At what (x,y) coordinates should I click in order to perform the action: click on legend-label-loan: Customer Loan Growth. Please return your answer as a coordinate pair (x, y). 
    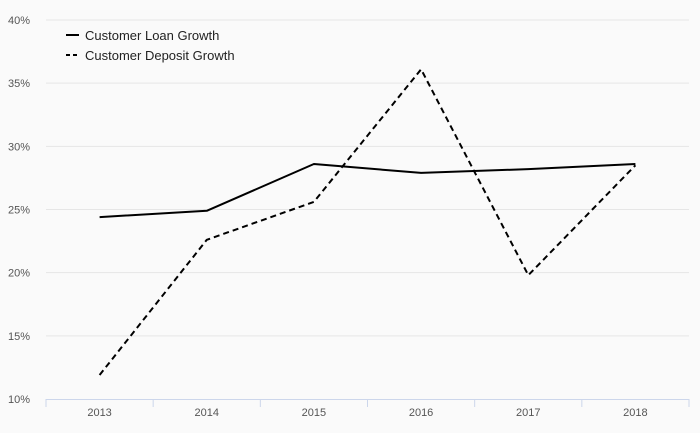
    Looking at the image, I should click on (152, 35).